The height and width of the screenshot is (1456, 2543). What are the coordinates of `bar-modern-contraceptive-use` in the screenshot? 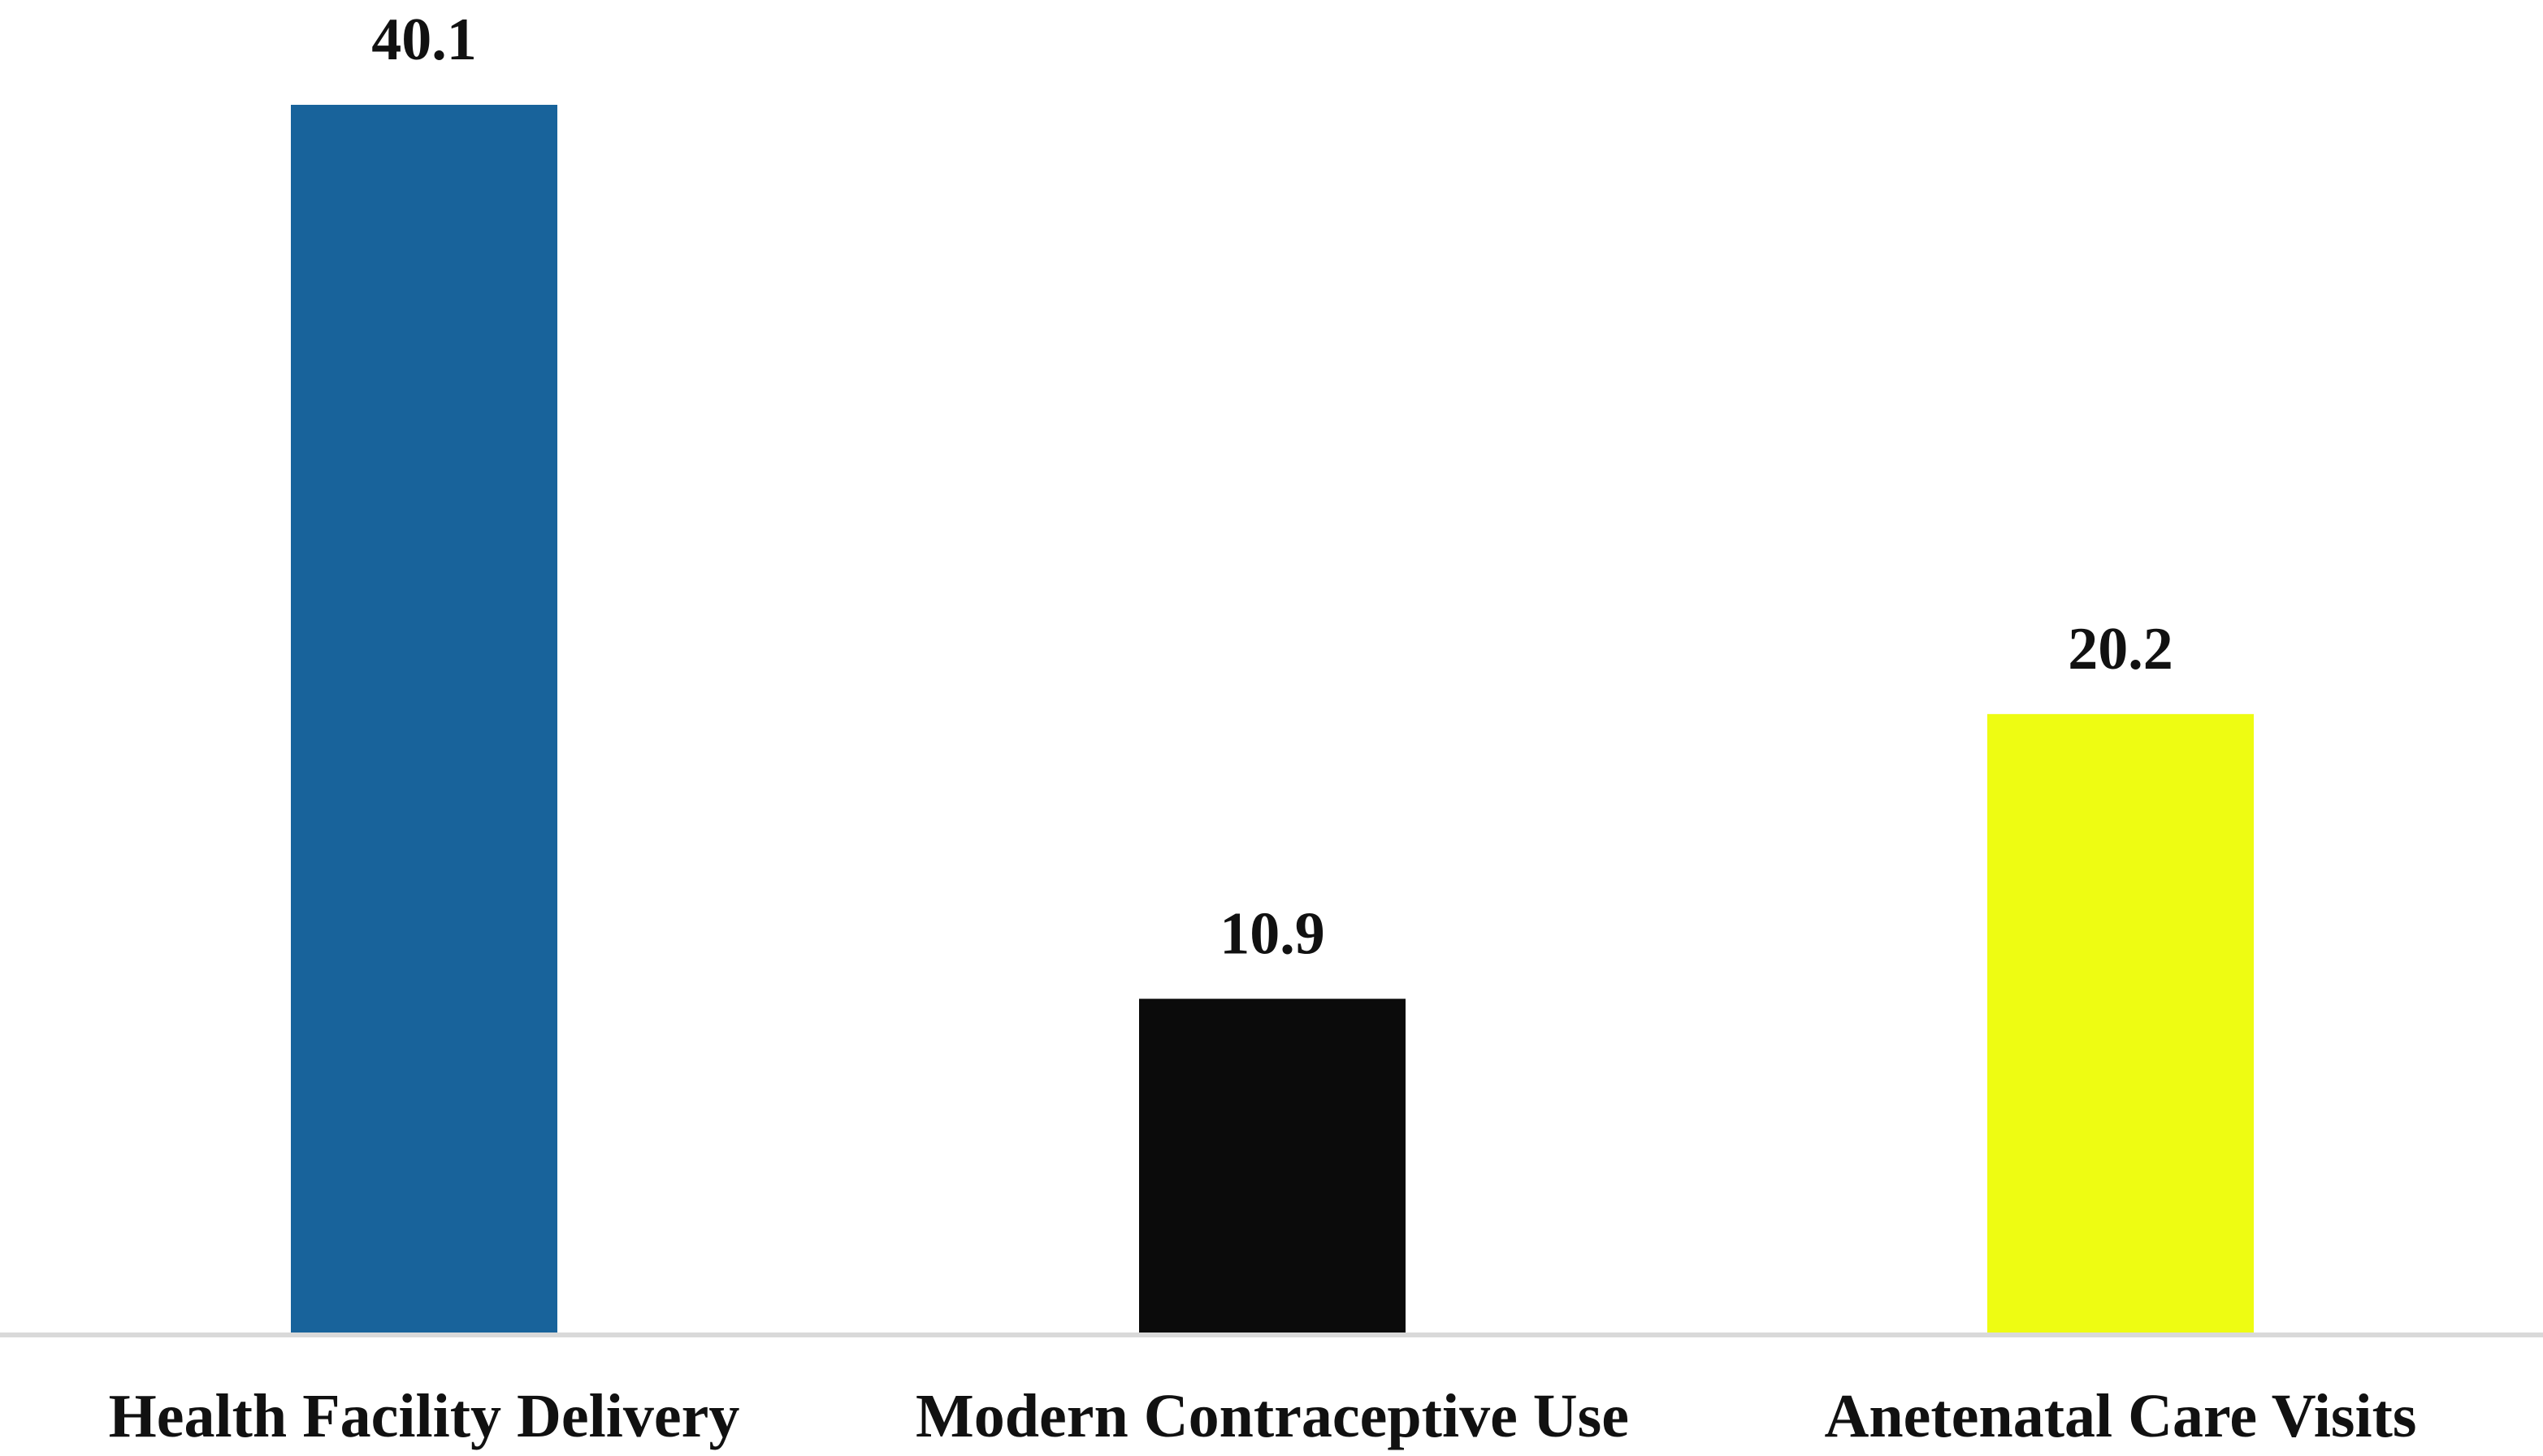 It's located at (1272, 1165).